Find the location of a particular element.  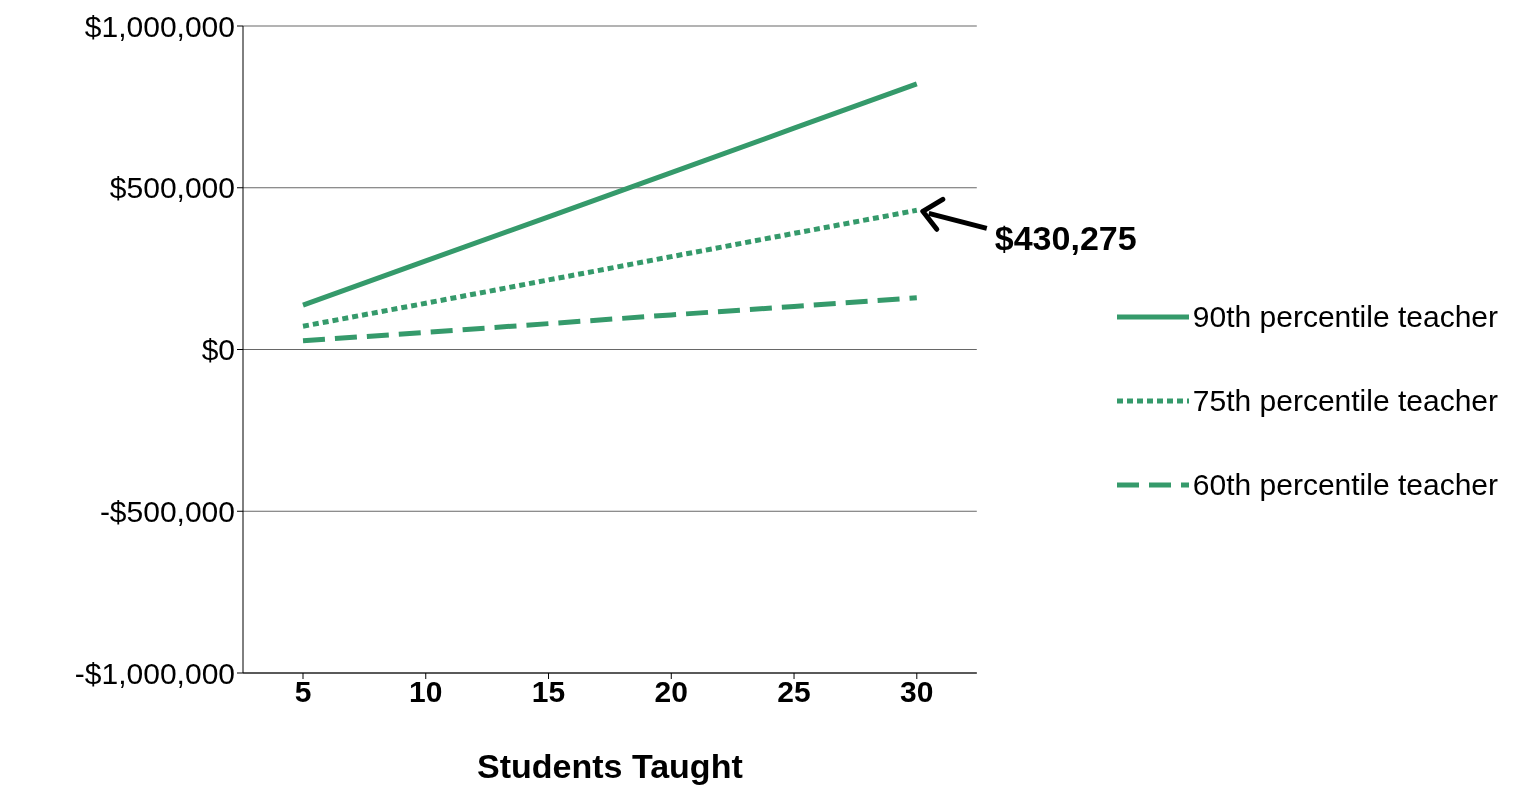

x-tick-label: 20 is located at coordinates (671, 692).